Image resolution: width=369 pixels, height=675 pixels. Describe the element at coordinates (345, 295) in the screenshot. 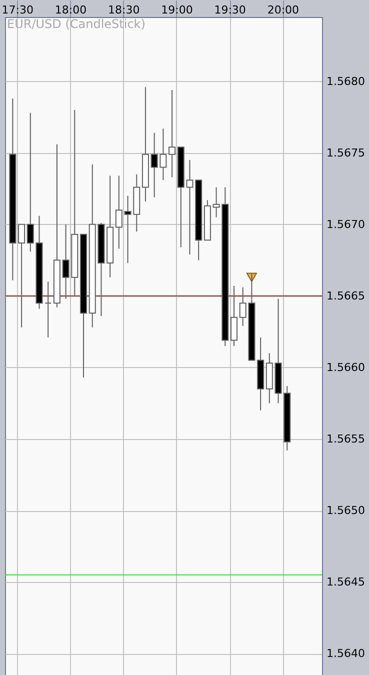

I see `y-tick-label: 1.5665` at that location.